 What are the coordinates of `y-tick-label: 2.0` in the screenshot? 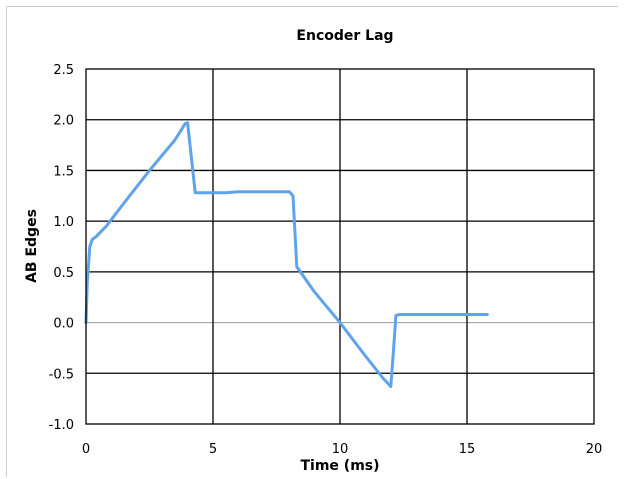 It's located at (63, 121).